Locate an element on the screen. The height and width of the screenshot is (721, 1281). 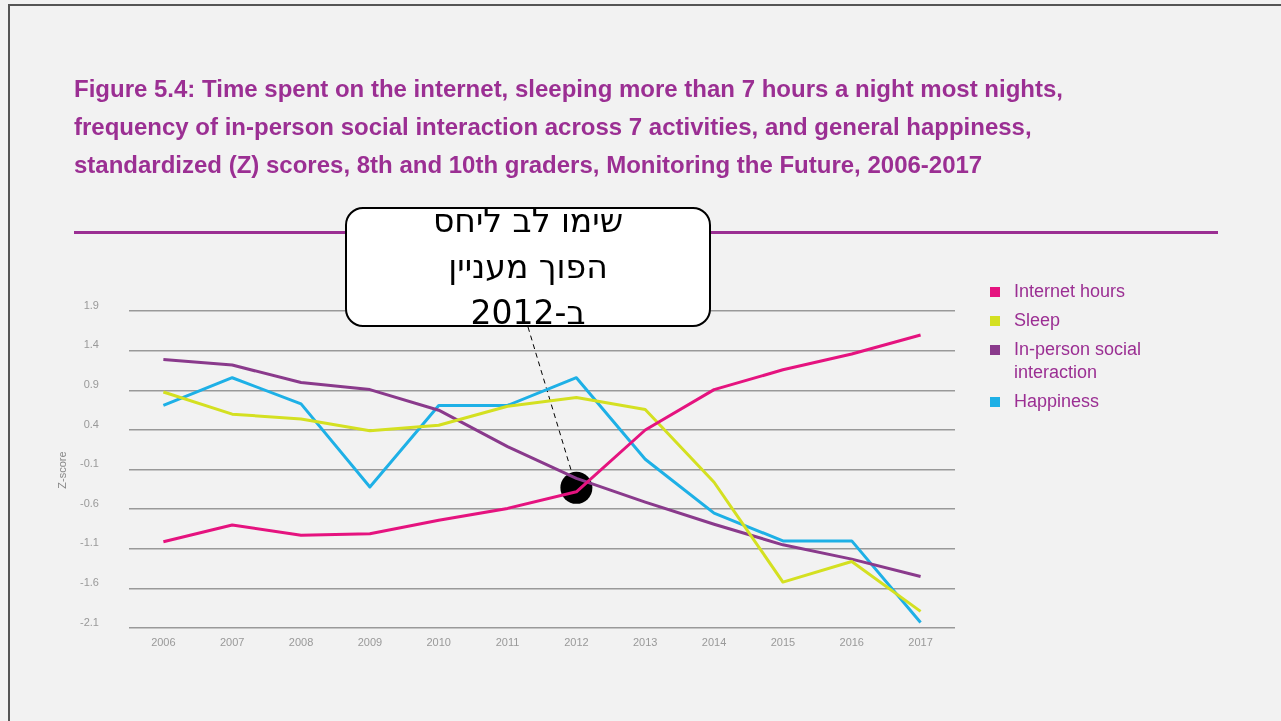
x-tick-label: 2017 is located at coordinates (920, 641).